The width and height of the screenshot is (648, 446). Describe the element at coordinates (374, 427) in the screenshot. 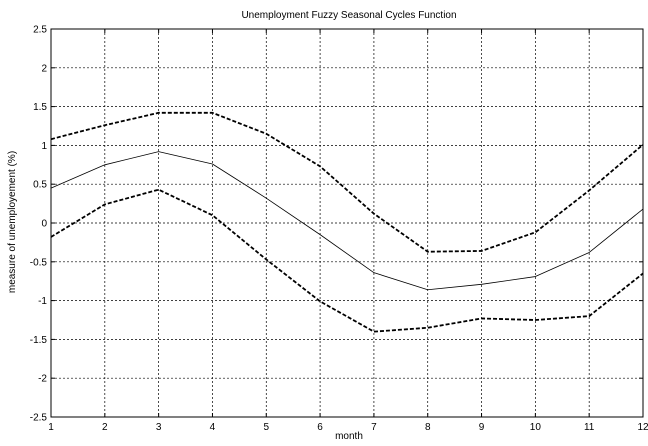

I see `x-tick-label: 7` at that location.